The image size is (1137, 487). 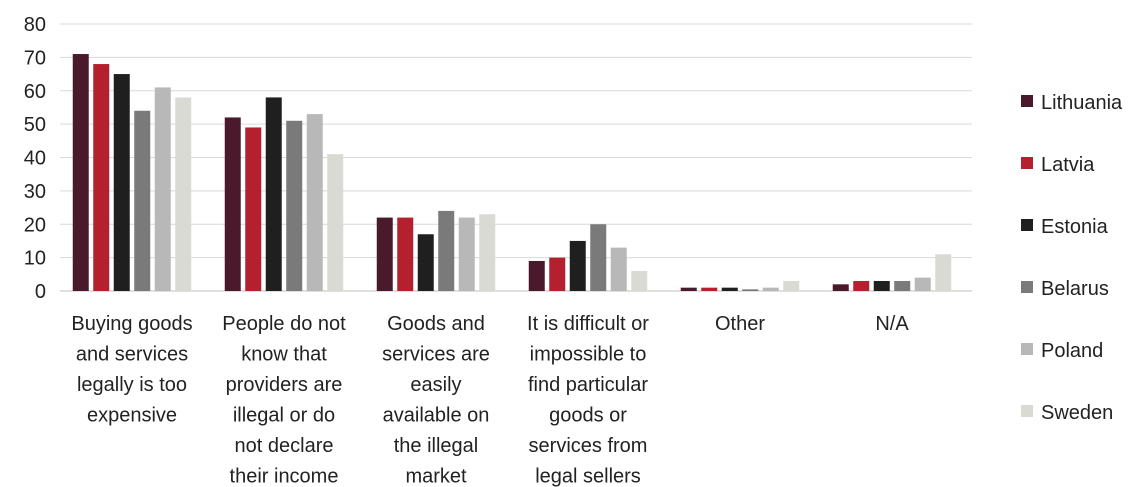 I want to click on y-tick-label: 20, so click(x=35, y=225).